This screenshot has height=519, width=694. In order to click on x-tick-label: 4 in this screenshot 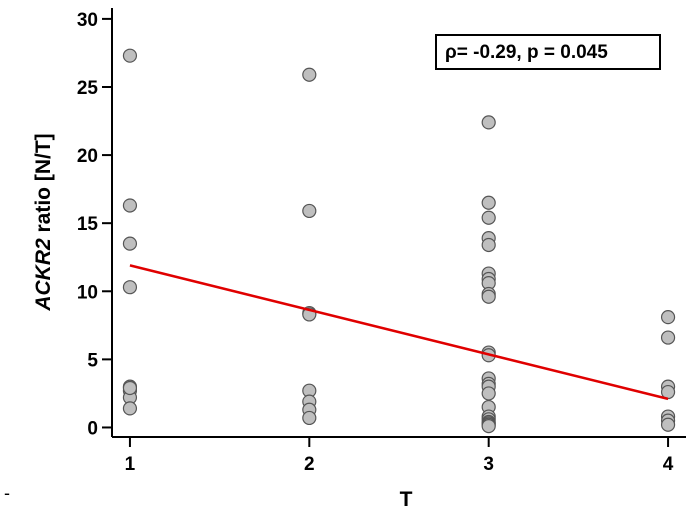, I will do `click(668, 464)`.